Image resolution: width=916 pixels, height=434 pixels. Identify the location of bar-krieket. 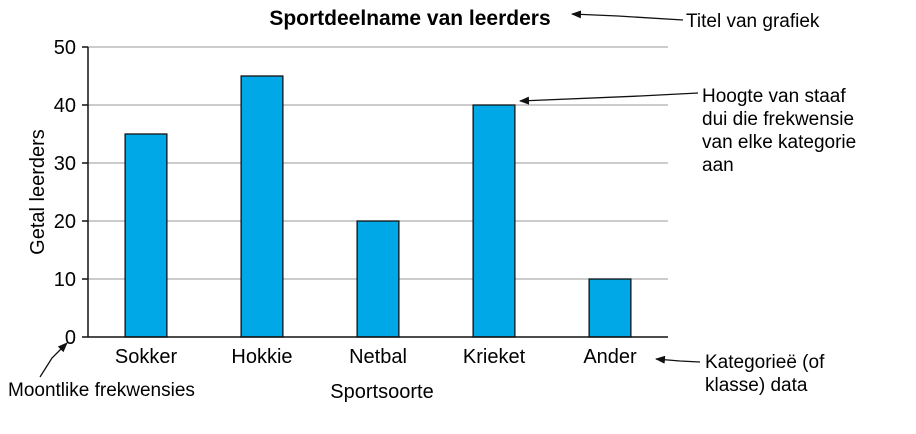
(494, 221).